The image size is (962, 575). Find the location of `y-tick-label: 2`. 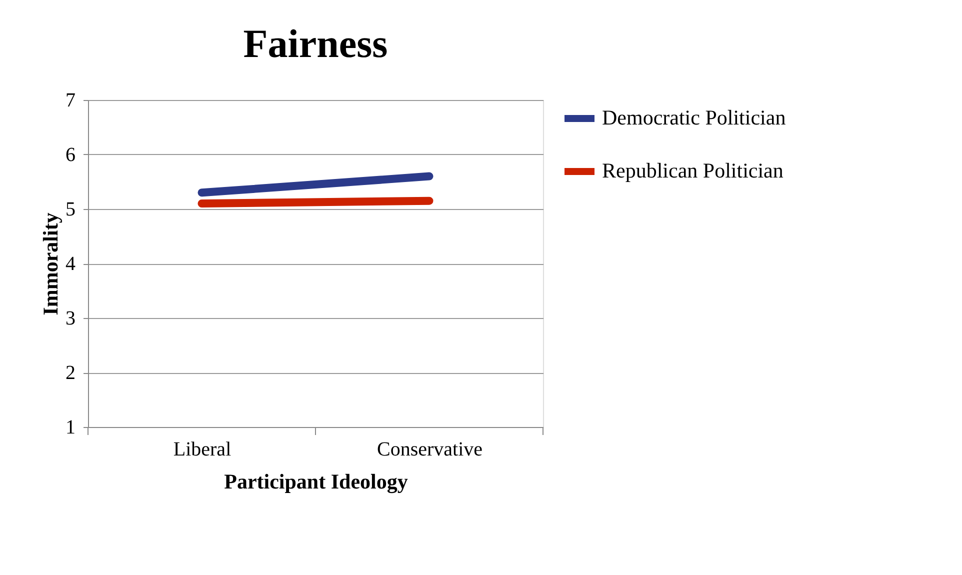

y-tick-label: 2 is located at coordinates (71, 373).